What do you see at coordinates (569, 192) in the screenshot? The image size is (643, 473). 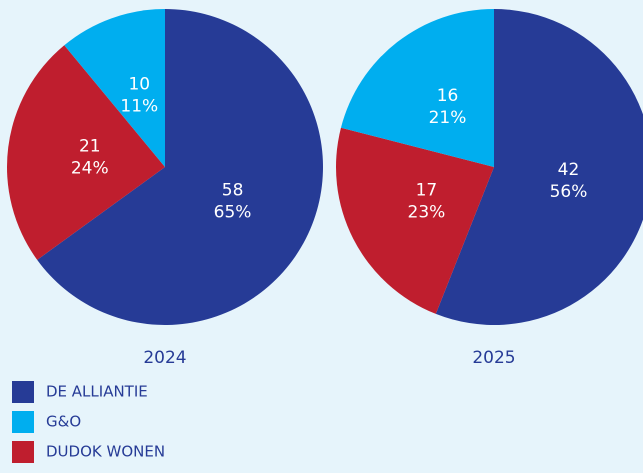 I see `slice-percent: 56%` at bounding box center [569, 192].